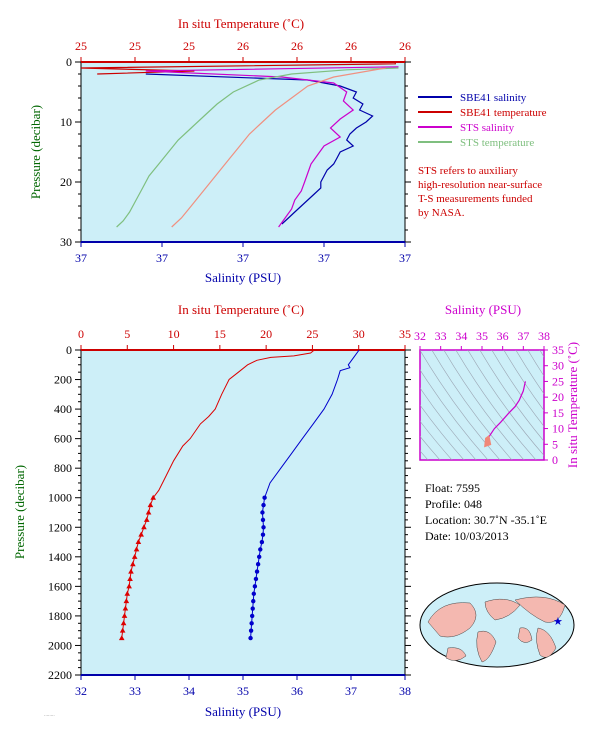 The image size is (601, 736). What do you see at coordinates (351, 691) in the screenshot?
I see `main-sal-tick-label: 37` at bounding box center [351, 691].